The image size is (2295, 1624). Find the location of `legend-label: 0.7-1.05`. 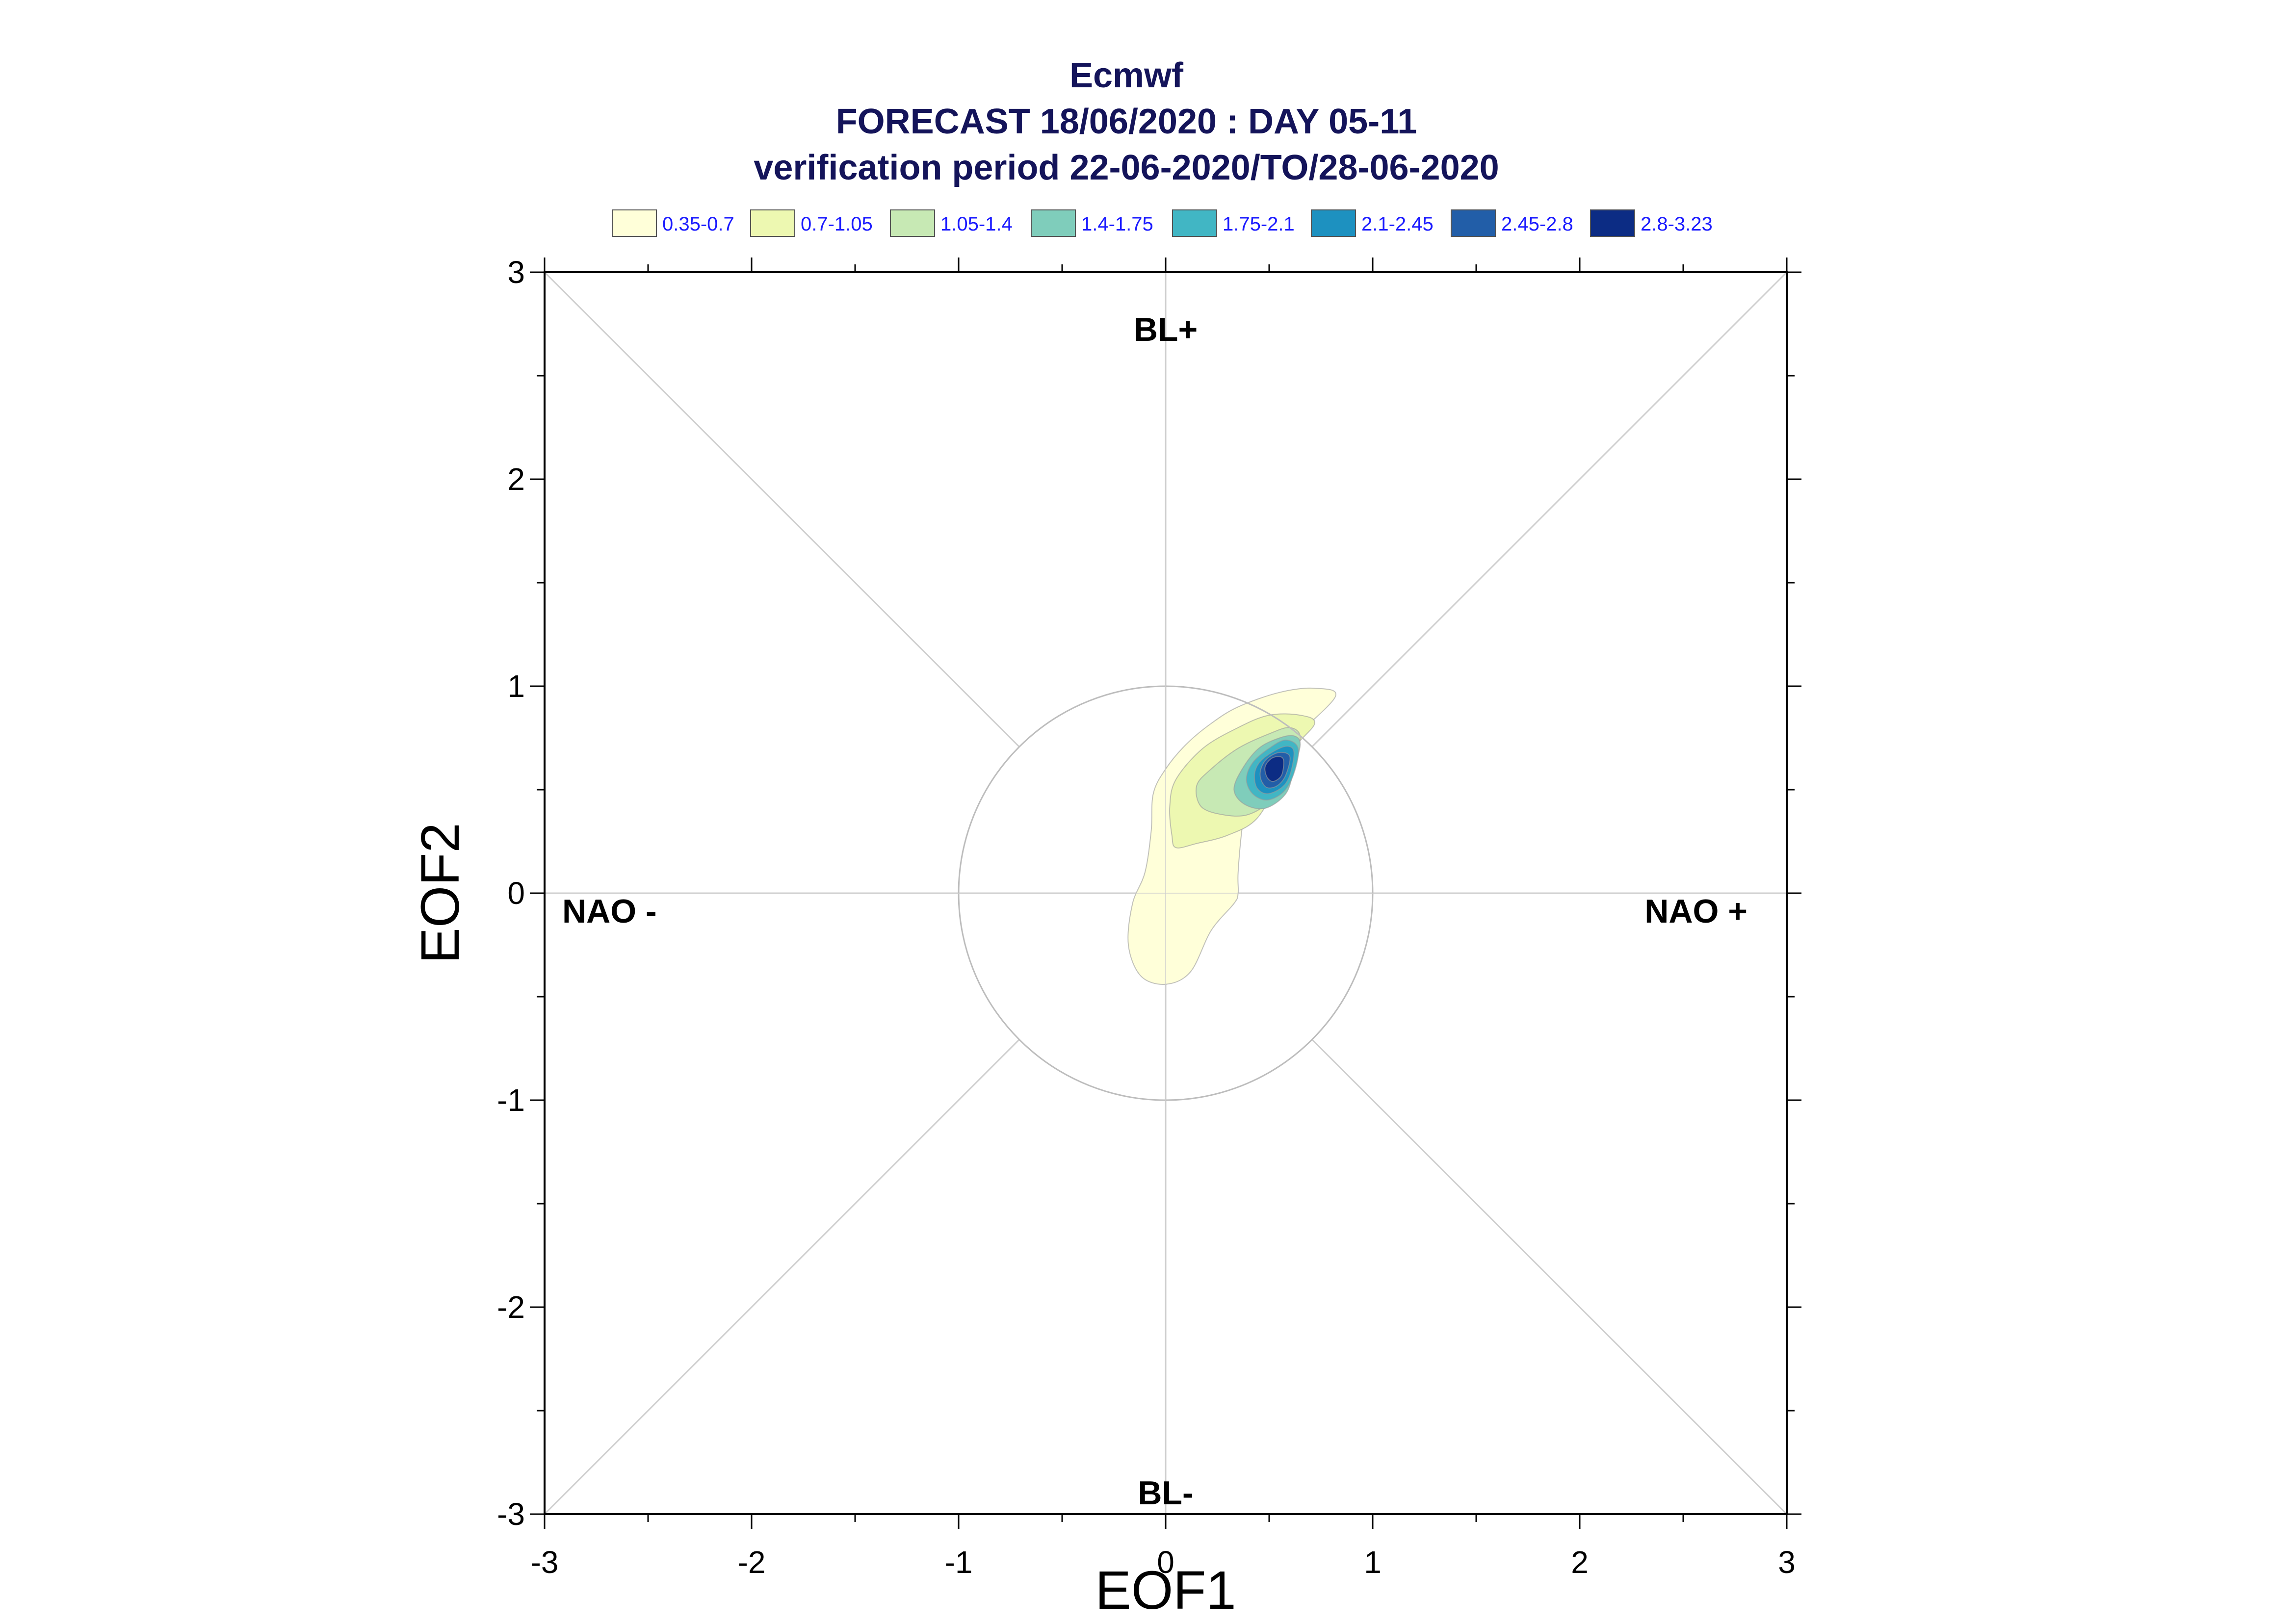

legend-label: 0.7-1.05 is located at coordinates (837, 224).